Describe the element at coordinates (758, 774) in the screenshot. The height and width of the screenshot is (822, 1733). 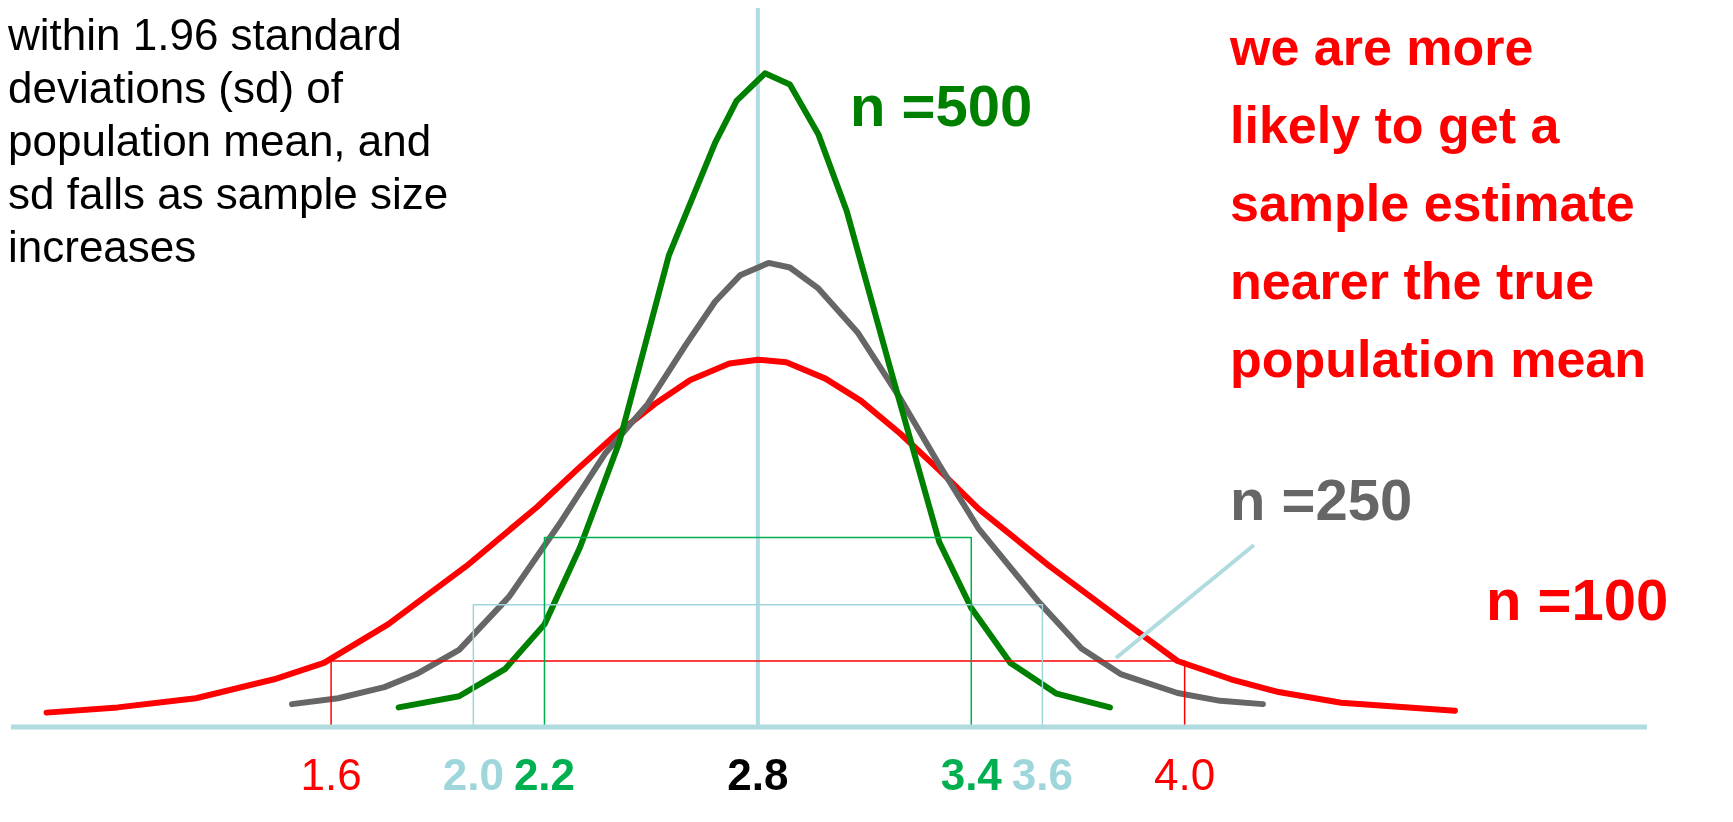
I see `x-tick-label: 2.8` at that location.